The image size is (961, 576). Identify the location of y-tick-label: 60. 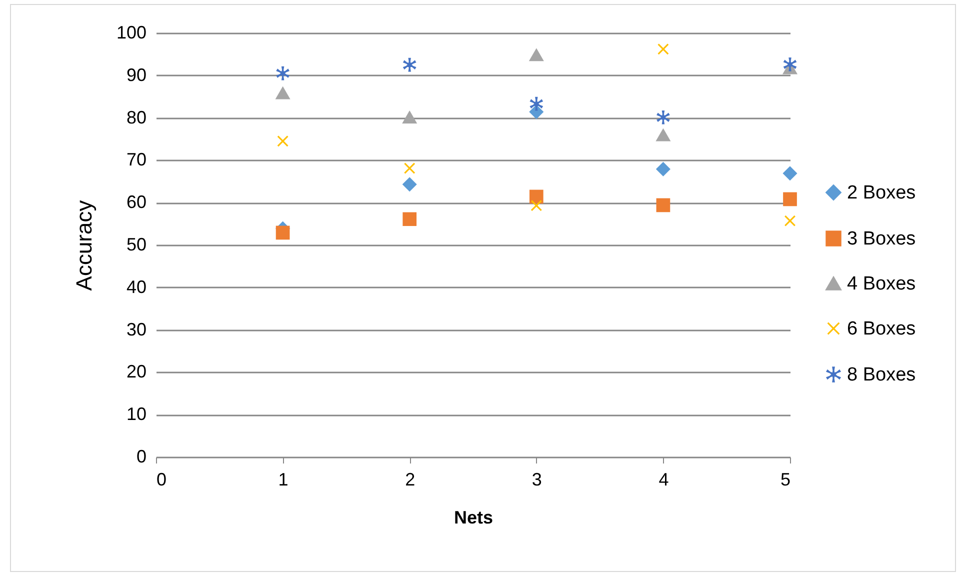
(136, 202).